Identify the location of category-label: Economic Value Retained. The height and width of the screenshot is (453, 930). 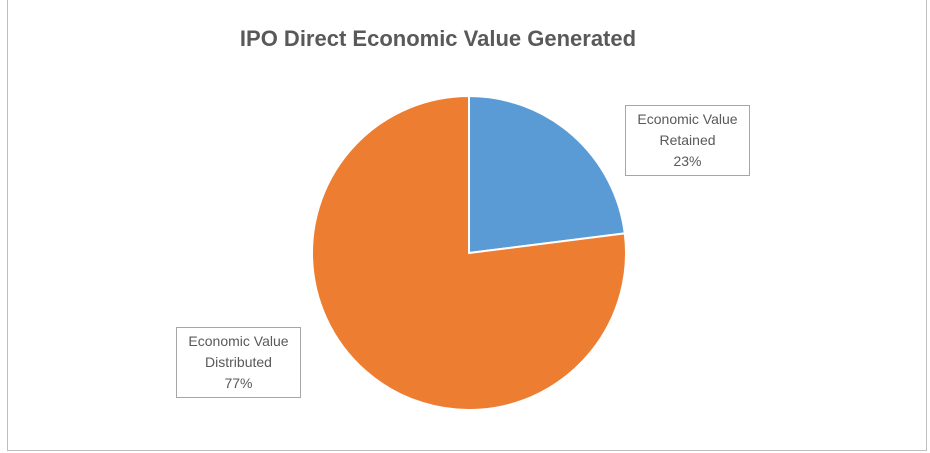
(687, 129).